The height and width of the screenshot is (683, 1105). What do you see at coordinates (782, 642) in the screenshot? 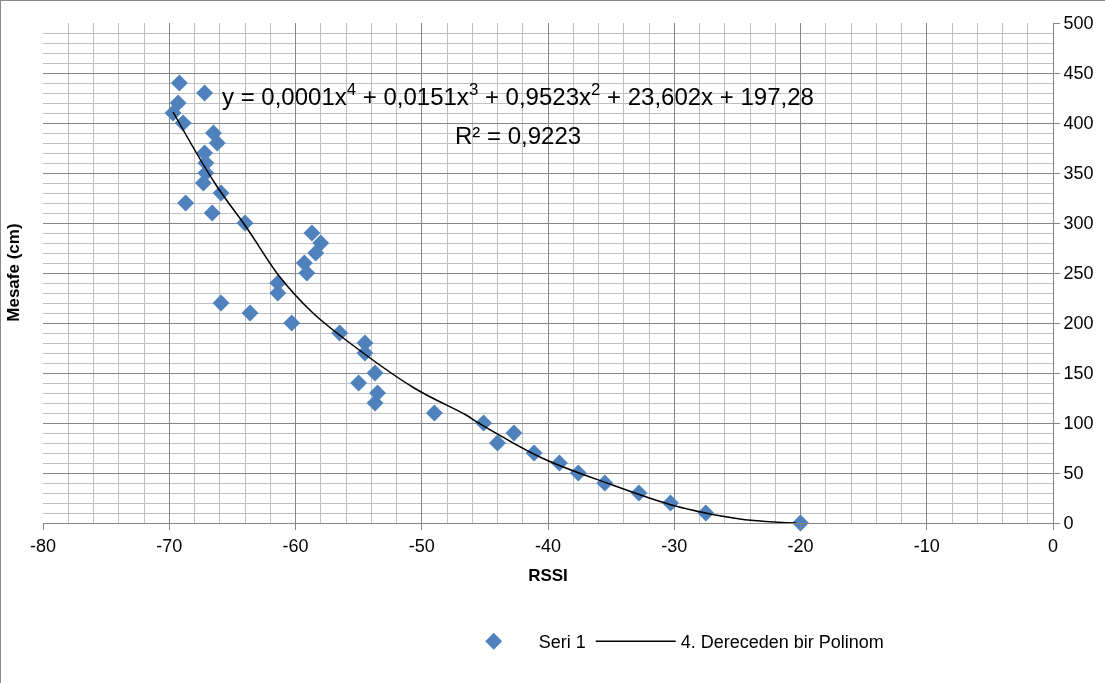
I see `legend-label: 4. Dereceden bir Polinom` at bounding box center [782, 642].